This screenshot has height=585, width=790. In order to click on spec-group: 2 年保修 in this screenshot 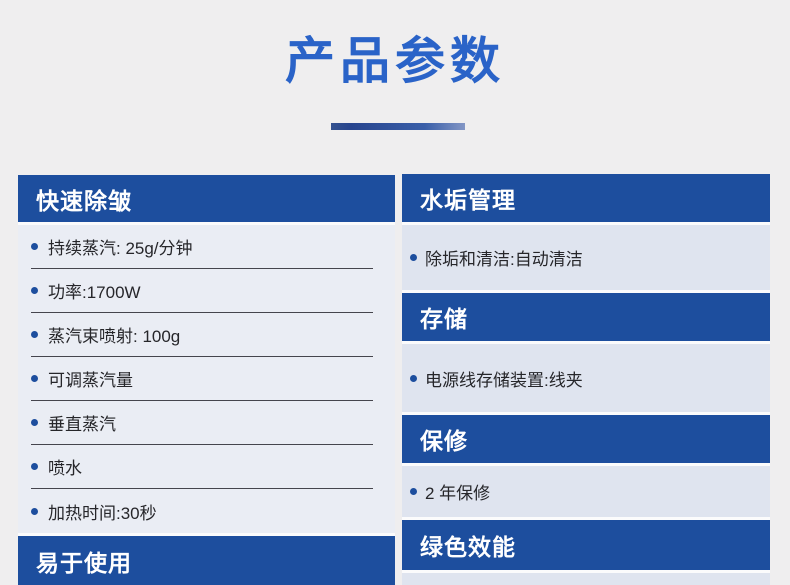, I will do `click(586, 491)`.